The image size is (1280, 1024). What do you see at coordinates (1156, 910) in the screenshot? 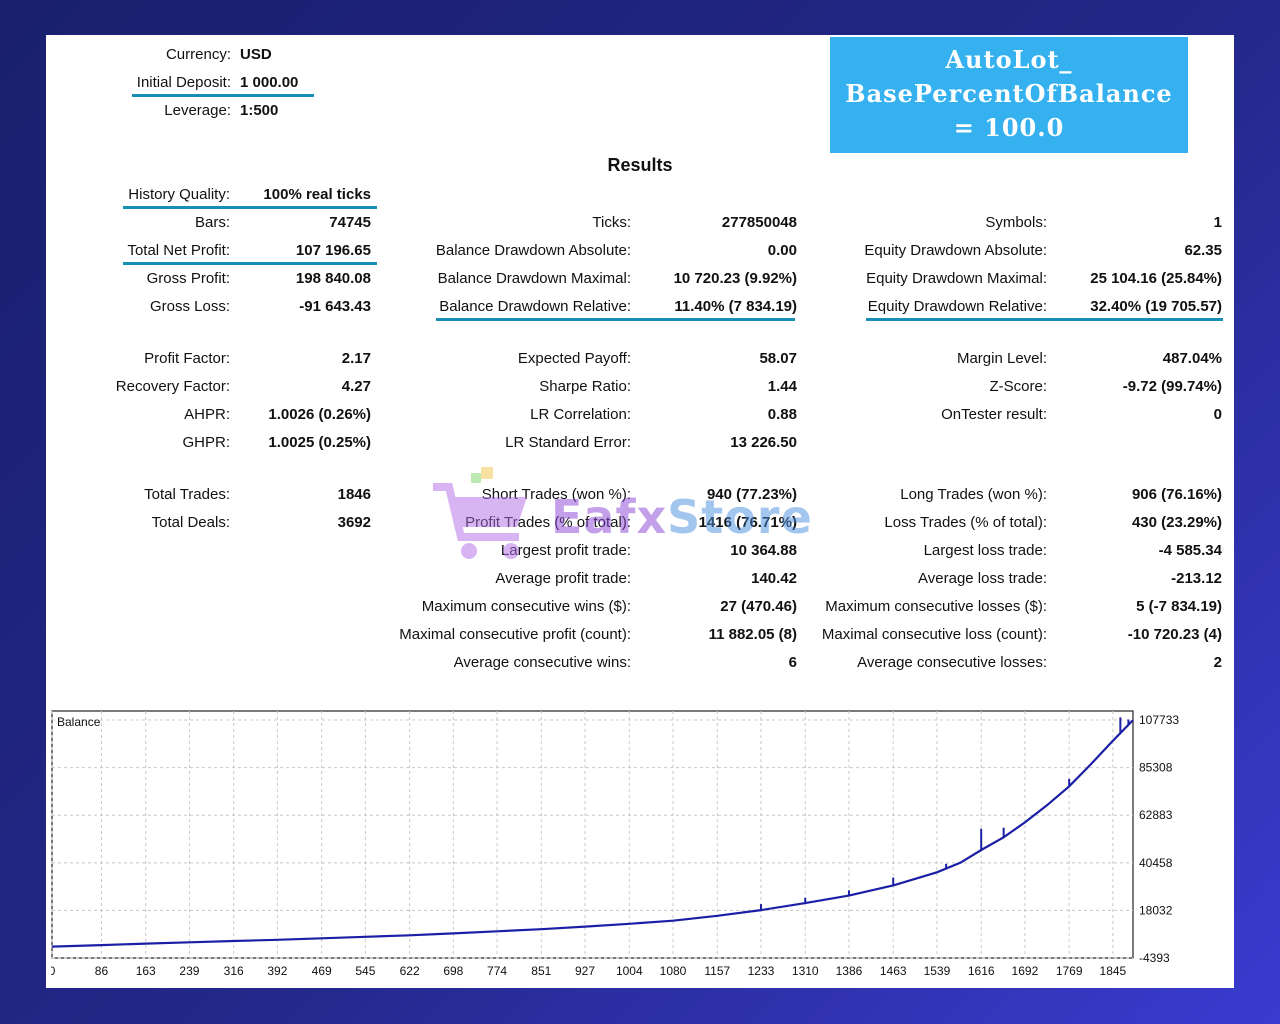
I see `y-tick-label: 18032` at bounding box center [1156, 910].